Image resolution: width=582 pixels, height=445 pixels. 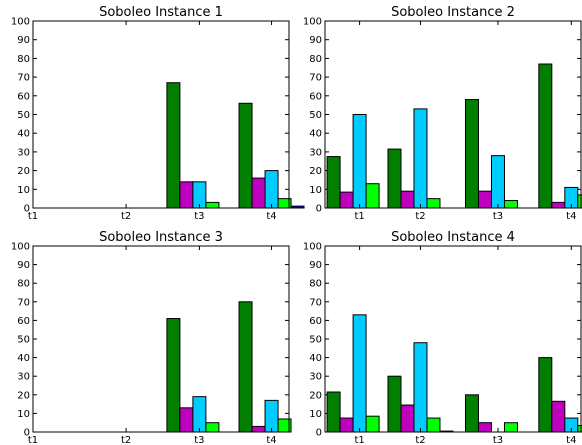 I want to click on chart-title: Soboleo Instance 1, so click(x=161, y=12).